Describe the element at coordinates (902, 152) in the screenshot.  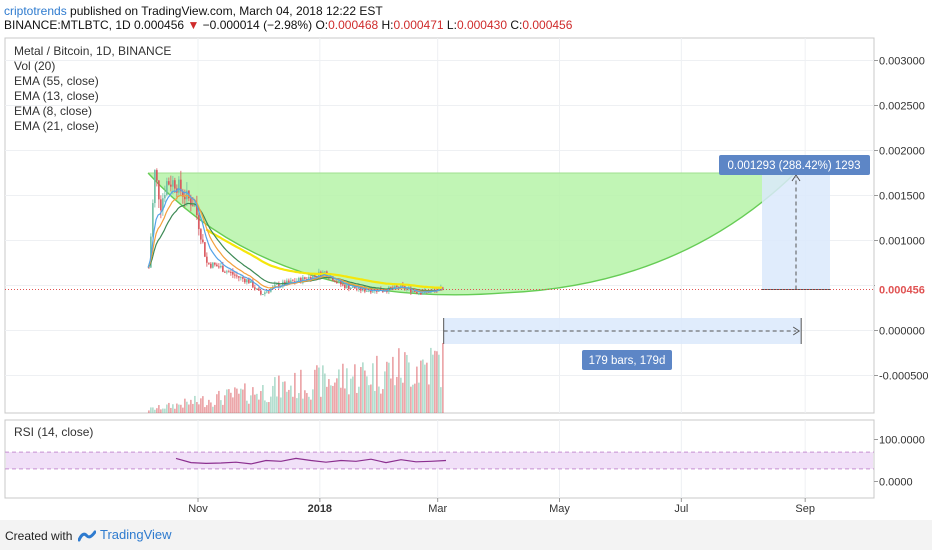
I see `price-tick-label: 0.002000` at that location.